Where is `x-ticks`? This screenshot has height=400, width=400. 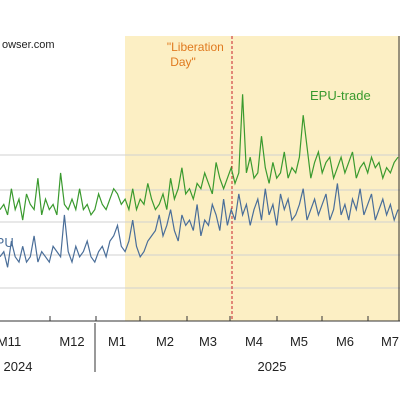
x-ticks is located at coordinates (209, 318).